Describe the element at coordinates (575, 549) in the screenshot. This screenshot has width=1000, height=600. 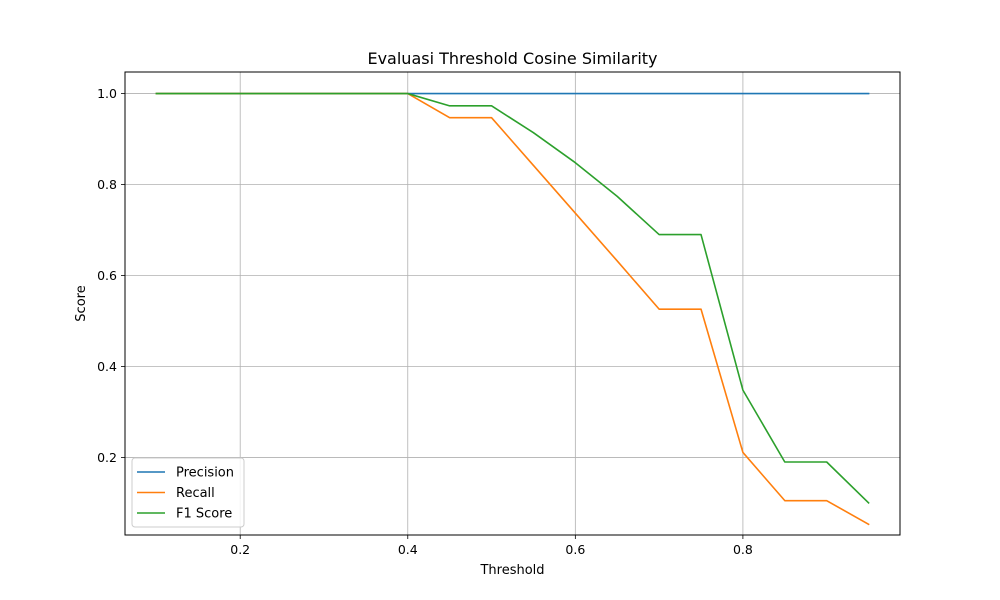
I see `x-tick-label: 0.6` at that location.